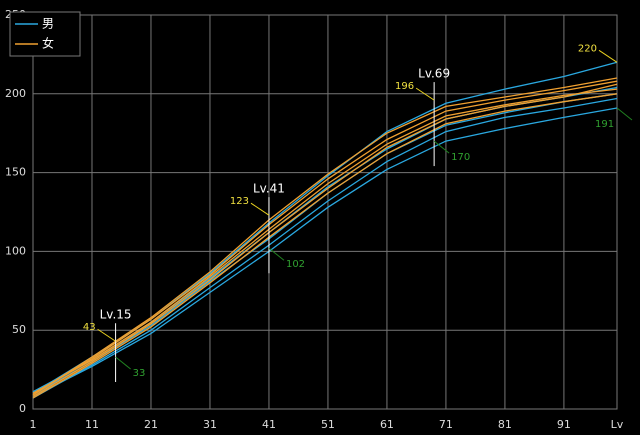 The width and height of the screenshot is (640, 435). Describe the element at coordinates (269, 424) in the screenshot. I see `x-tick-label: 41` at that location.